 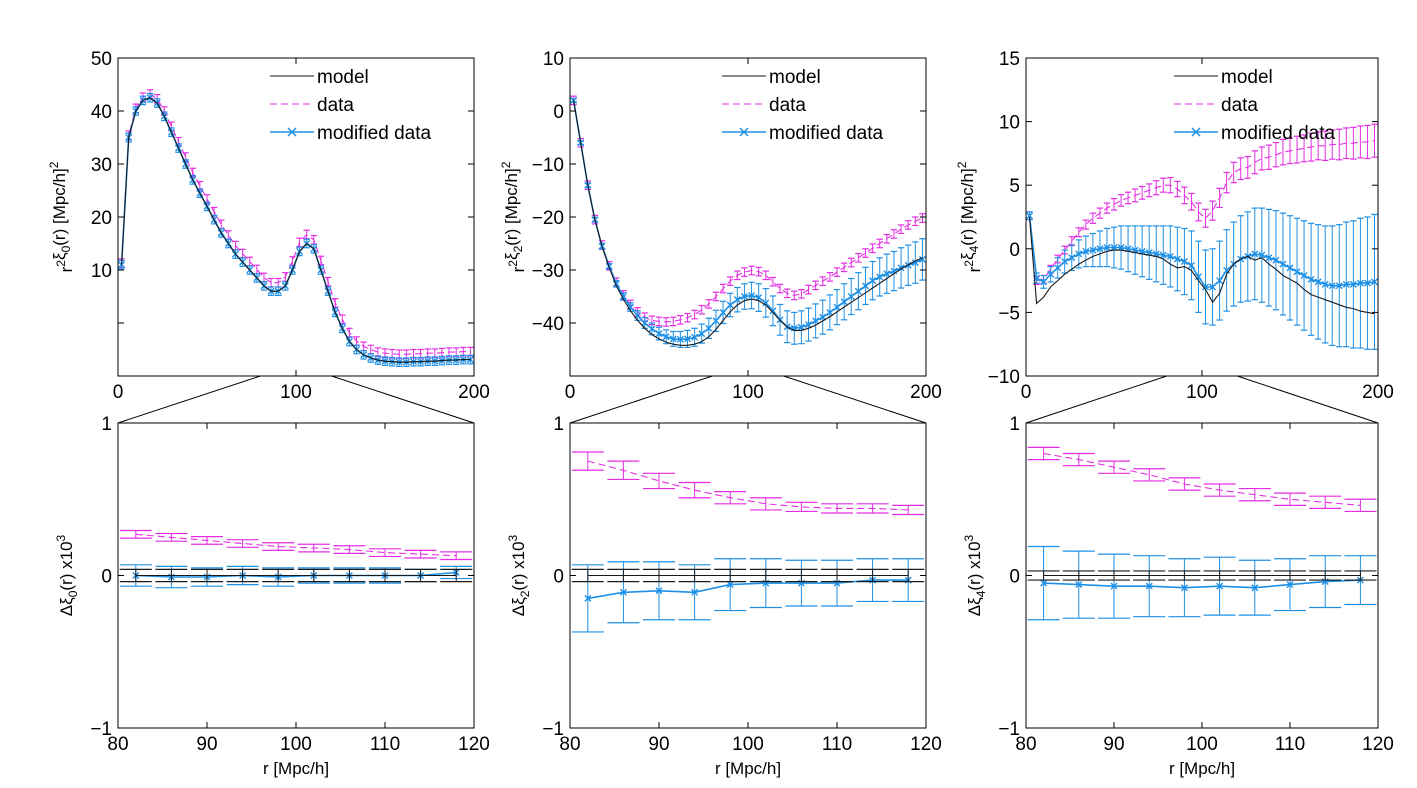 What do you see at coordinates (474, 744) in the screenshot?
I see `x-tick-label: 120` at bounding box center [474, 744].